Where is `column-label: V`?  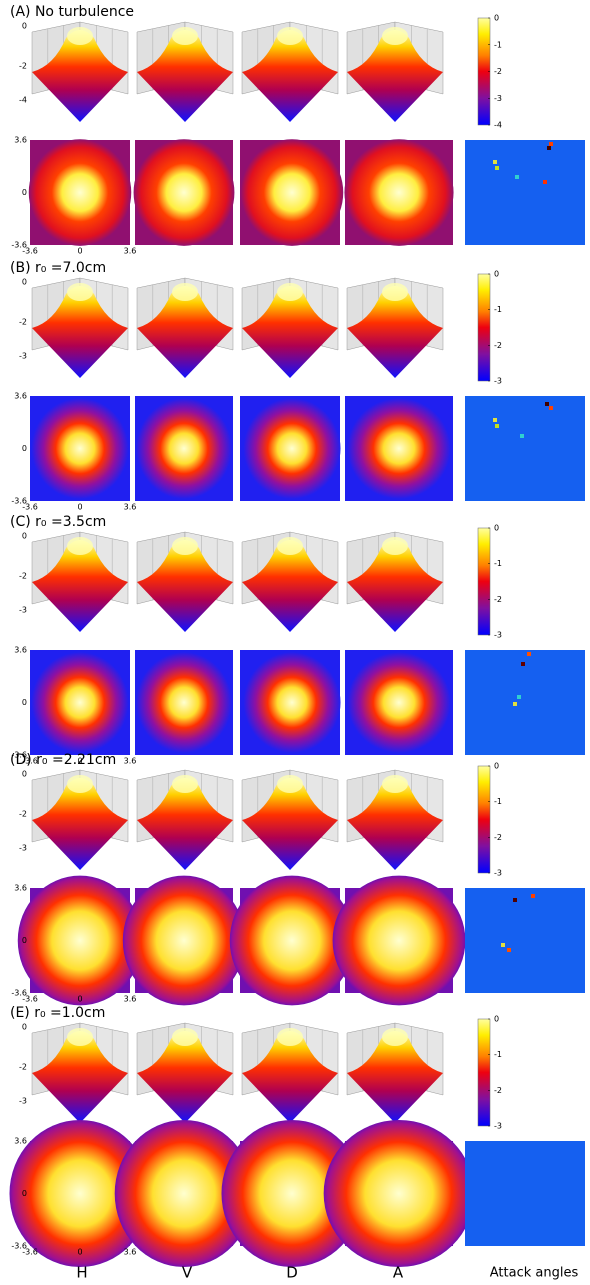
column-label: V is located at coordinates (187, 1273).